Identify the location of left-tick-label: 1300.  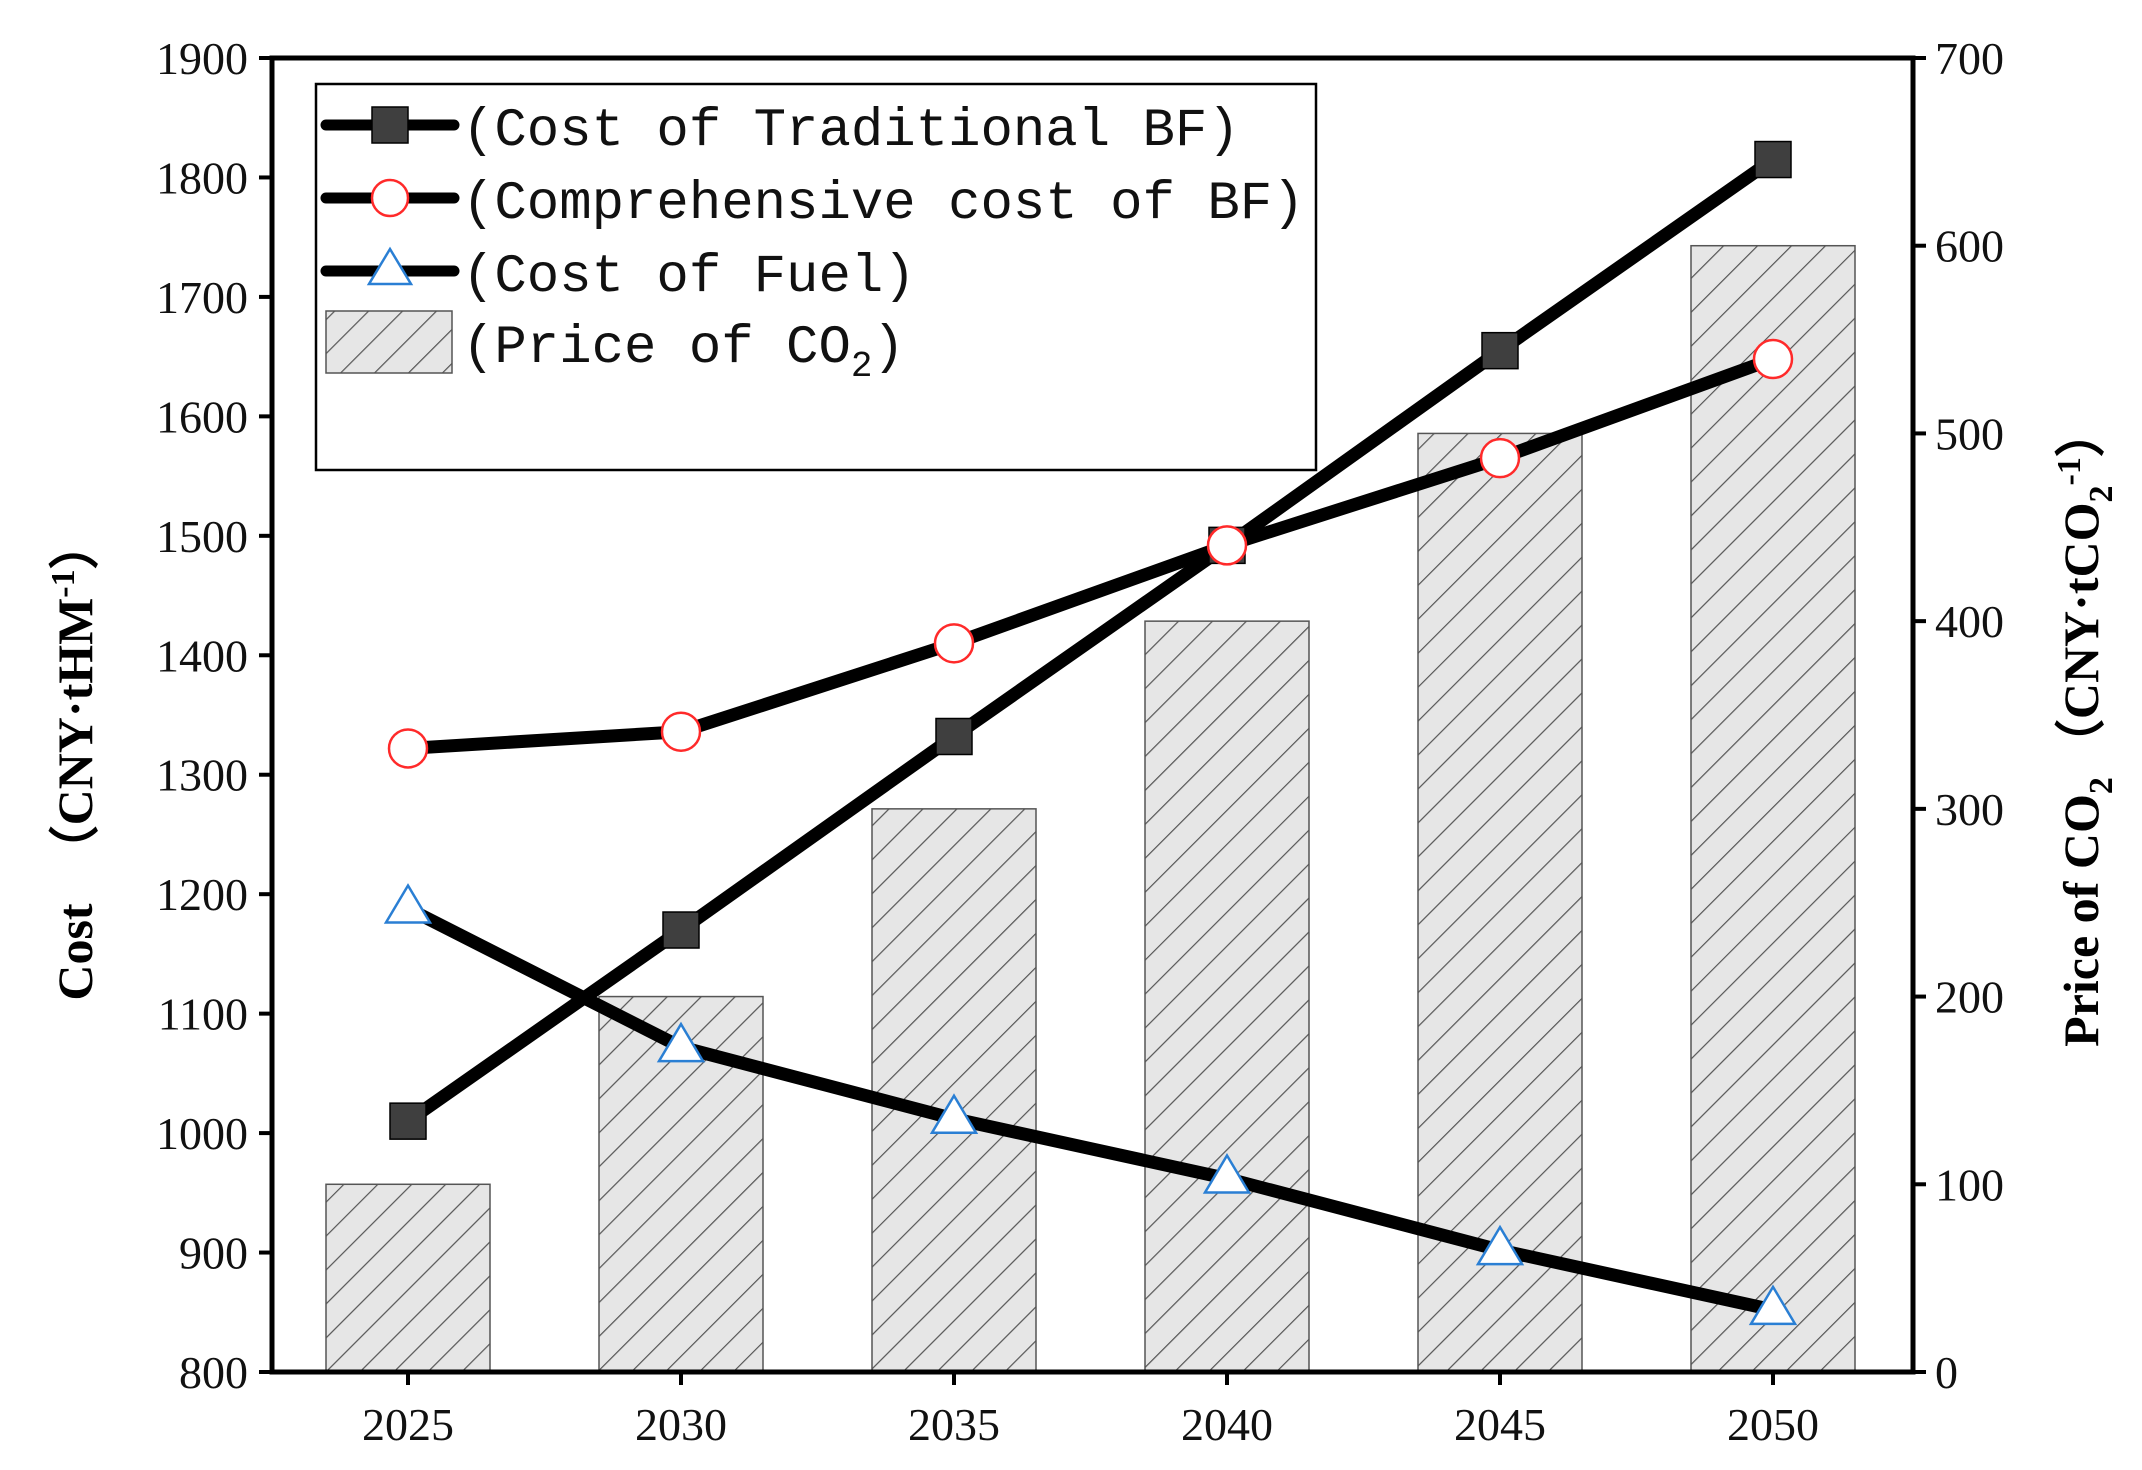
(202, 775).